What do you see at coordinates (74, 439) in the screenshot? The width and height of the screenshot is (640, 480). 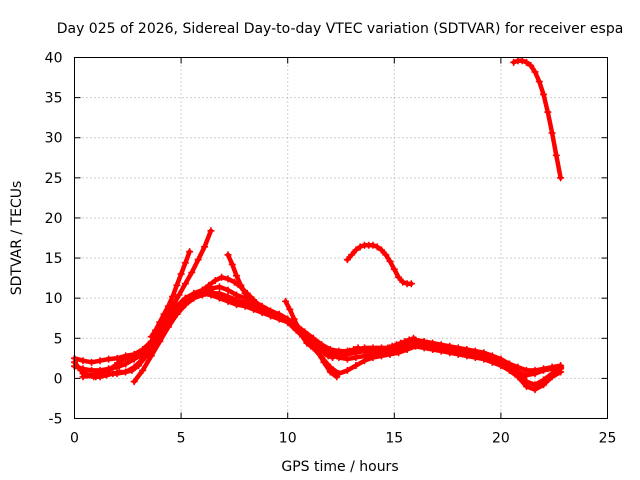 I see `x-tick-label: 0` at bounding box center [74, 439].